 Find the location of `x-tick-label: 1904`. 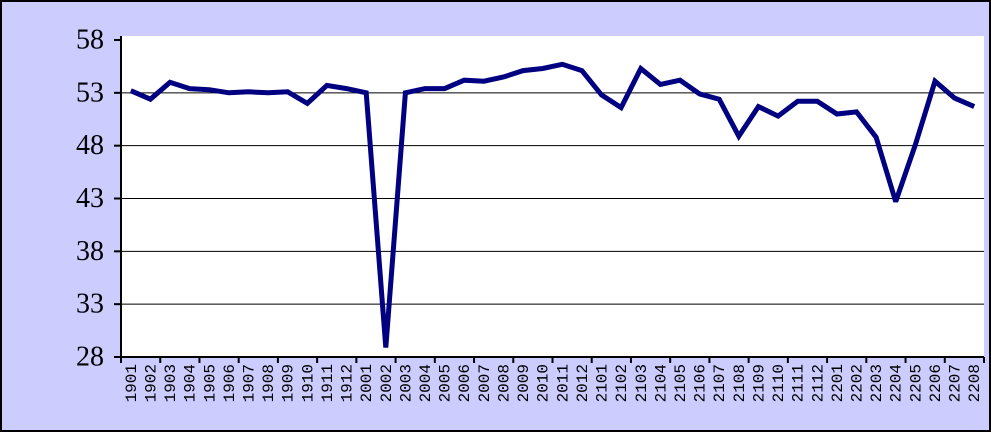

x-tick-label: 1904 is located at coordinates (191, 383).